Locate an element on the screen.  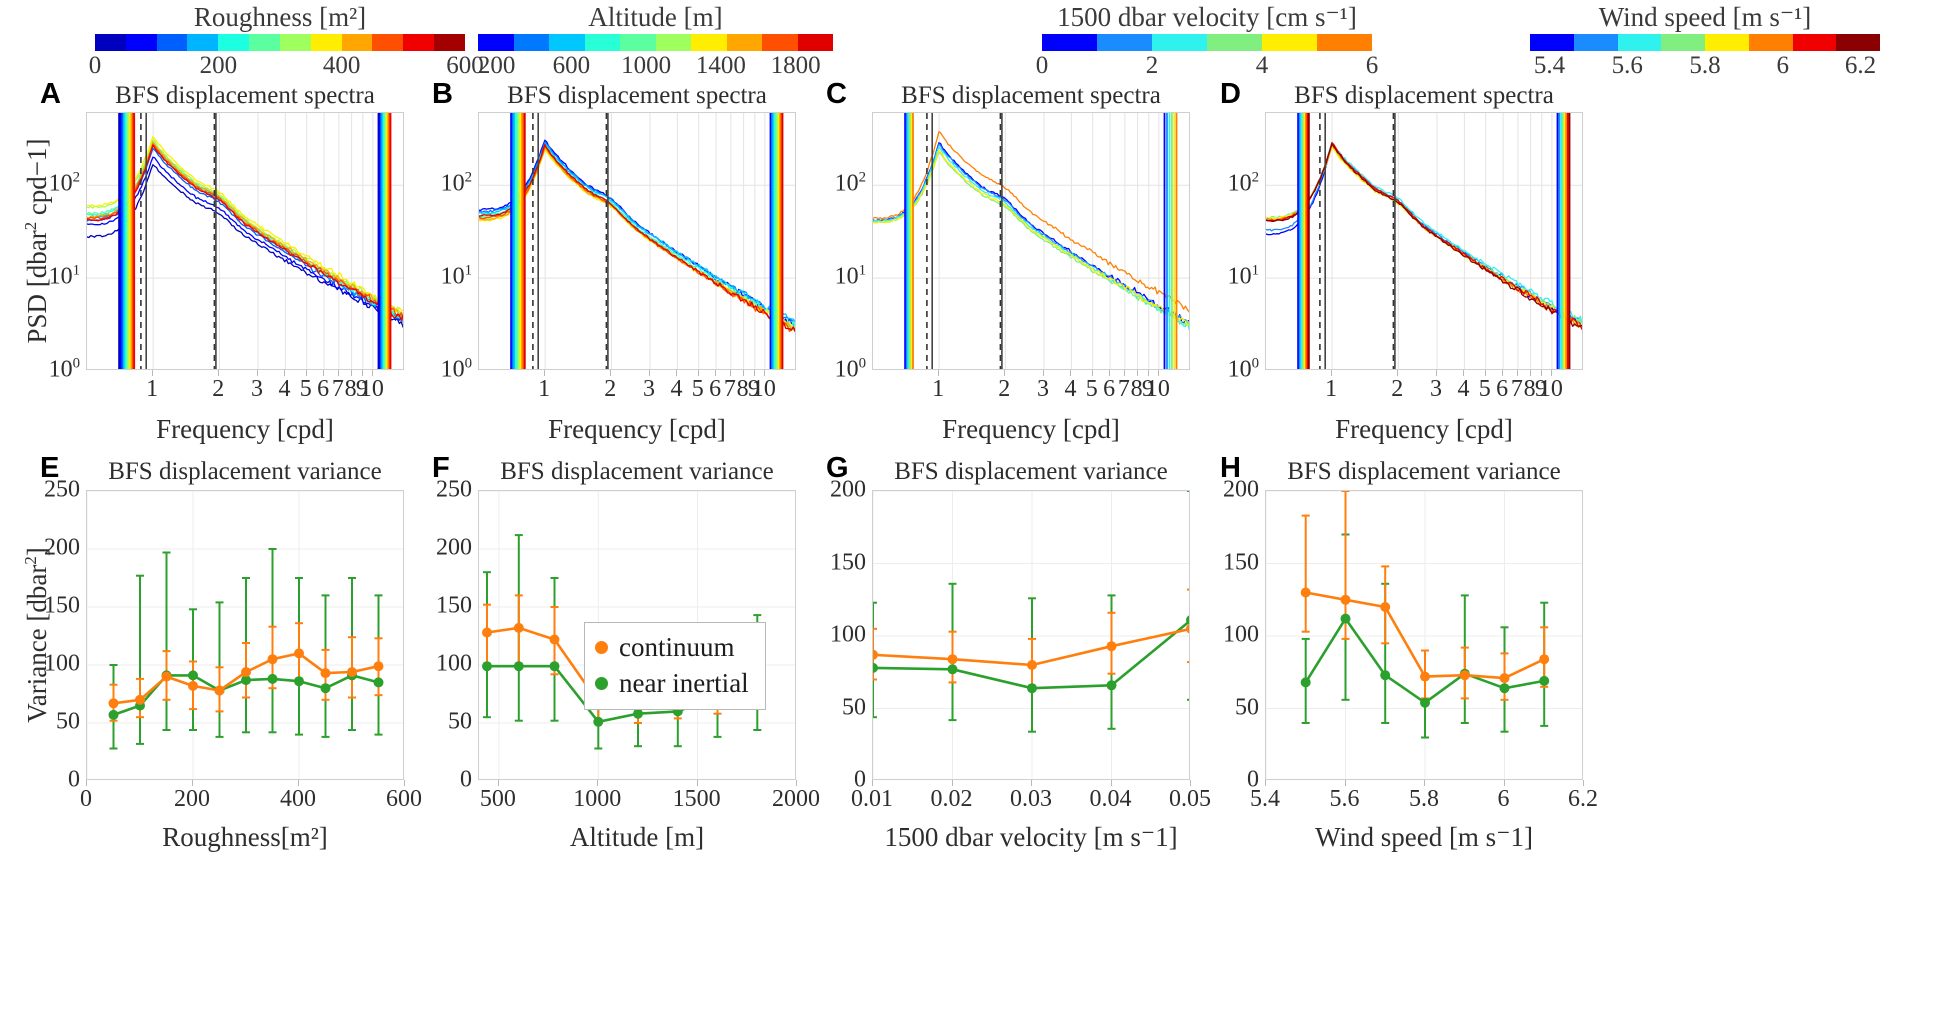
colorbar-ticks: 5.4 5.6 5.8 6 6.2 is located at coordinates (1705, 65).